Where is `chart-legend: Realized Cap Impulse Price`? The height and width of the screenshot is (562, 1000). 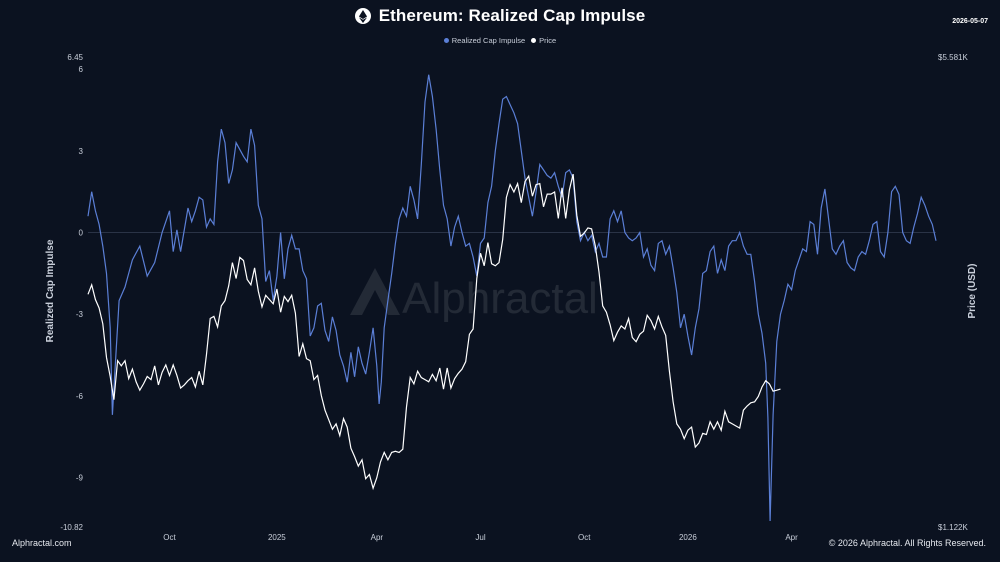
chart-legend: Realized Cap Impulse Price is located at coordinates (500, 40).